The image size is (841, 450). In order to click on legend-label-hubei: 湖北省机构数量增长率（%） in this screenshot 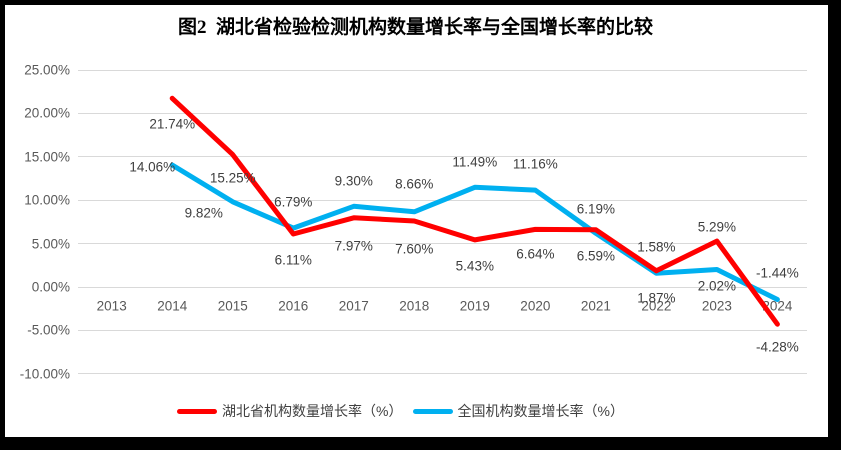, I will do `click(312, 411)`.